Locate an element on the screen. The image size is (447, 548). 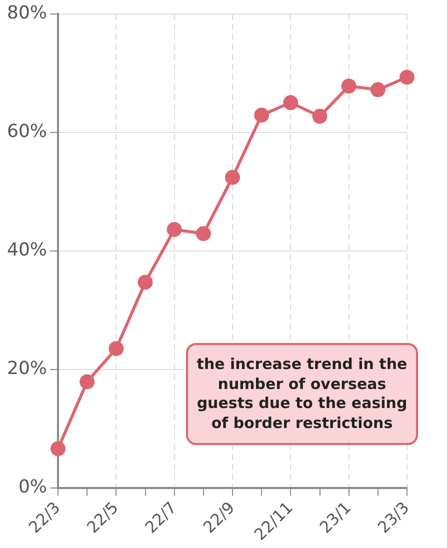
annotation: the increase trend in the number of overseas guests due to the easing of border restrictions is located at coordinates (302, 394).